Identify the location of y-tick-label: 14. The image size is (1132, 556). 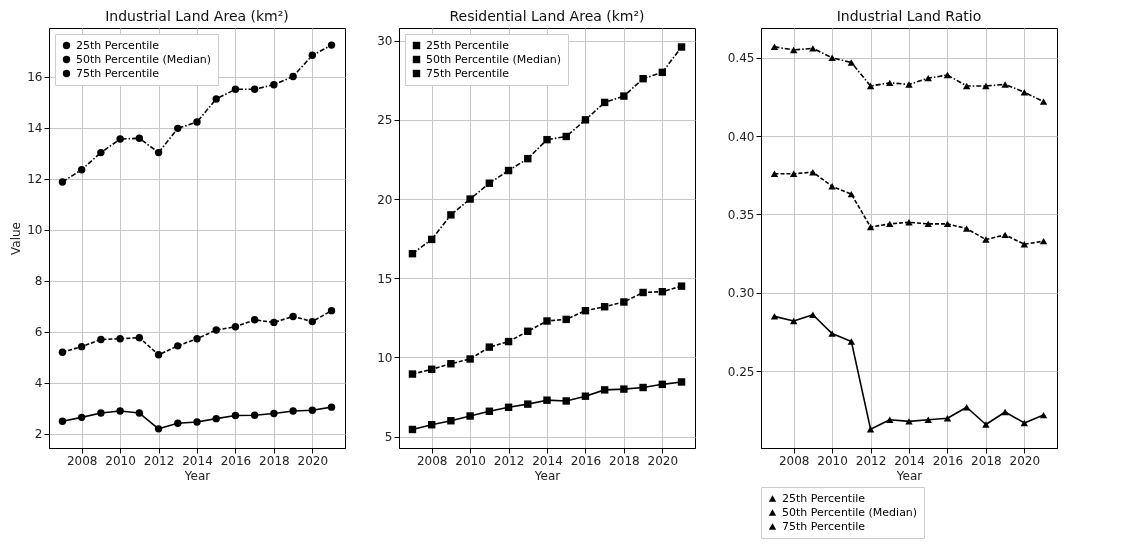
(35, 128).